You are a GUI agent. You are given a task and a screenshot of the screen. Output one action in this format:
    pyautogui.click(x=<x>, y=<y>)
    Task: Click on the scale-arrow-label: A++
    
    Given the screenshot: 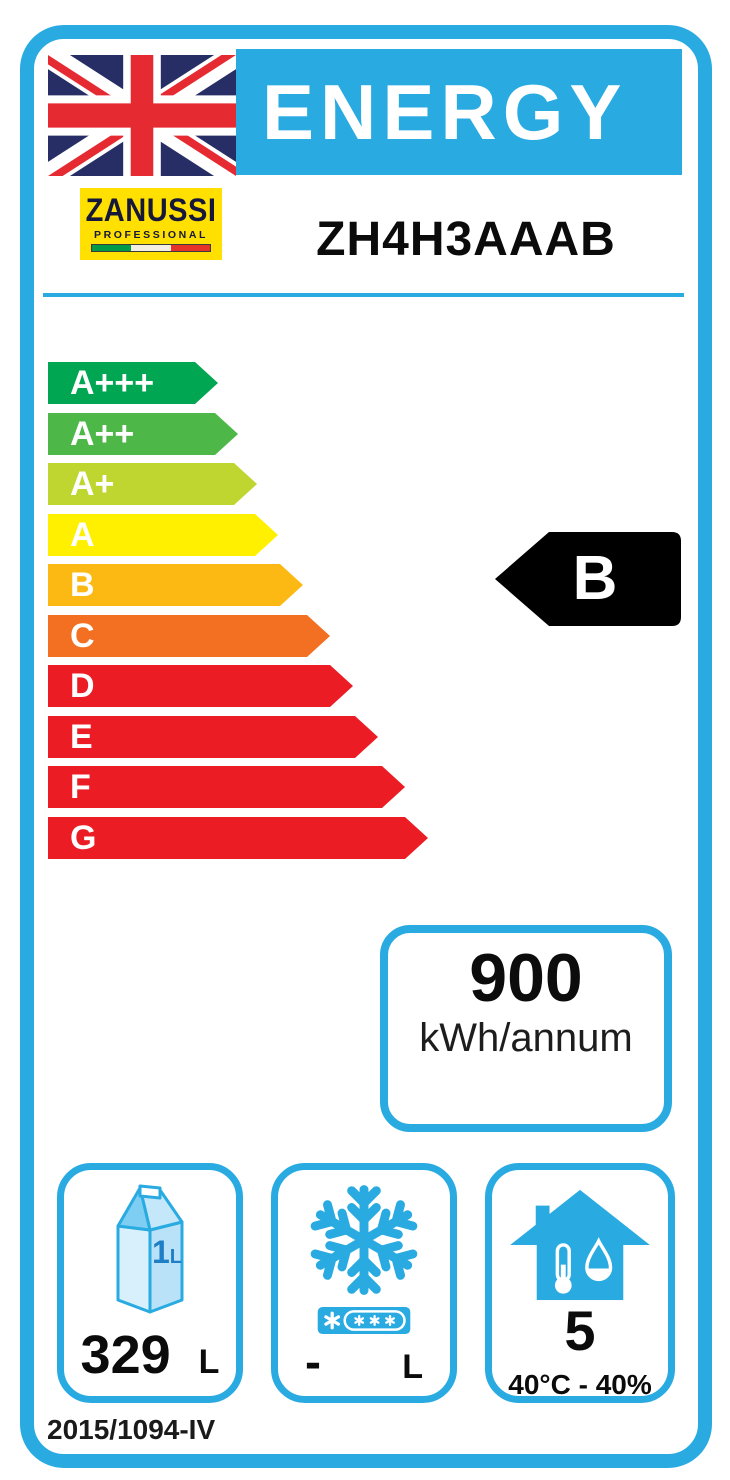 What is the action you would take?
    pyautogui.click(x=102, y=434)
    